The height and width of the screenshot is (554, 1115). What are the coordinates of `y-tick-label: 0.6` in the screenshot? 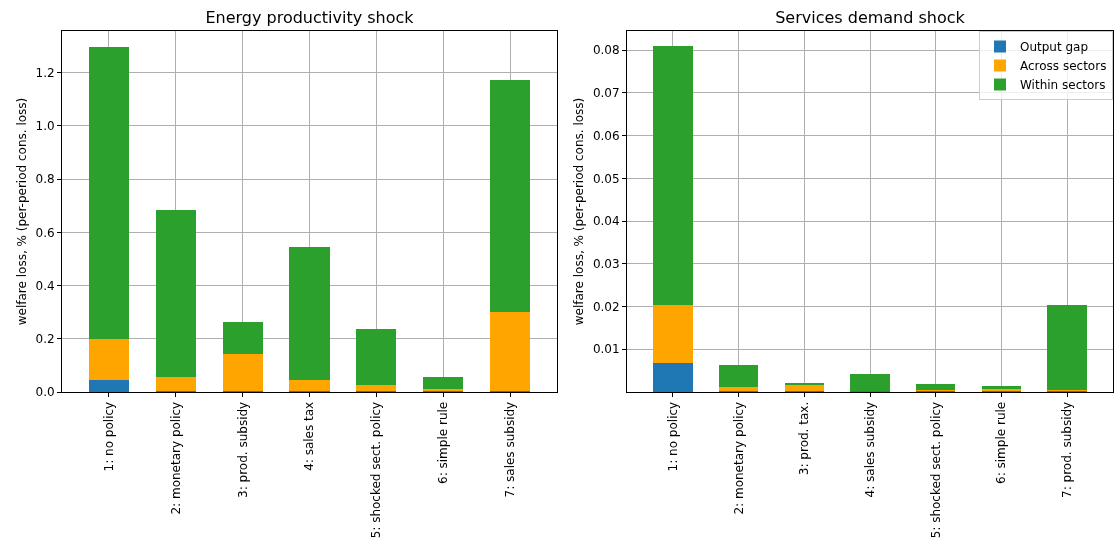 It's located at (45, 232).